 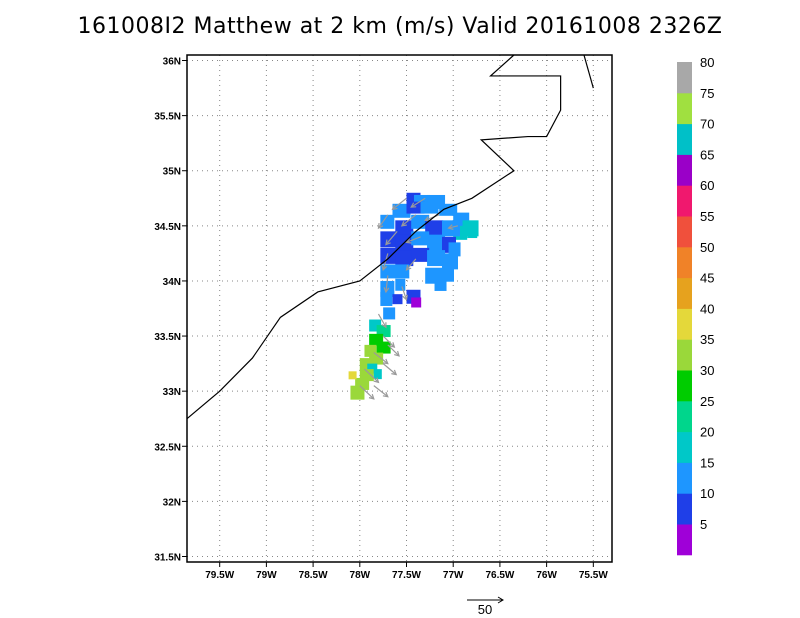 What do you see at coordinates (172, 172) in the screenshot?
I see `lat-tick-label: 35N` at bounding box center [172, 172].